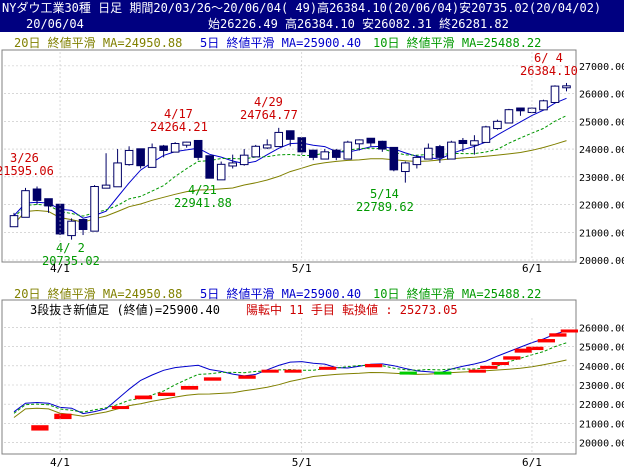 The height and width of the screenshot is (474, 624). I want to click on annotation-date: 6/ 4, so click(548, 58).